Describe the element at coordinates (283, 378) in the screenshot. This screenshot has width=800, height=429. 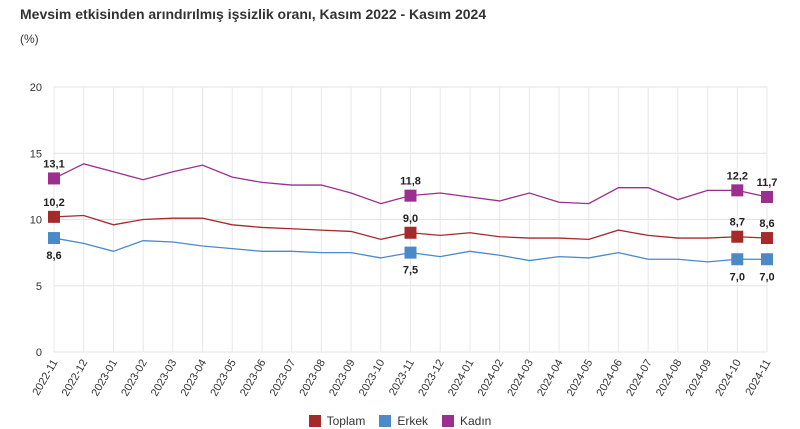
I see `x-tick-label: 2023-07` at that location.